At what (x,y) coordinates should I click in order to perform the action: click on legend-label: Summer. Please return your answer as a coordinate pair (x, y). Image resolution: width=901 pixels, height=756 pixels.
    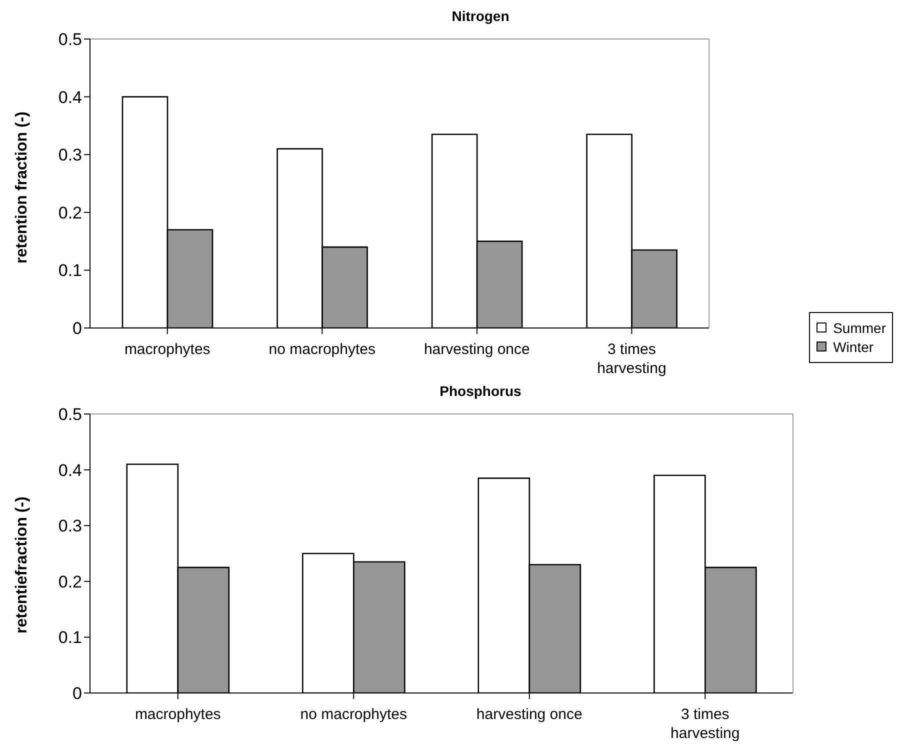
    Looking at the image, I should click on (859, 328).